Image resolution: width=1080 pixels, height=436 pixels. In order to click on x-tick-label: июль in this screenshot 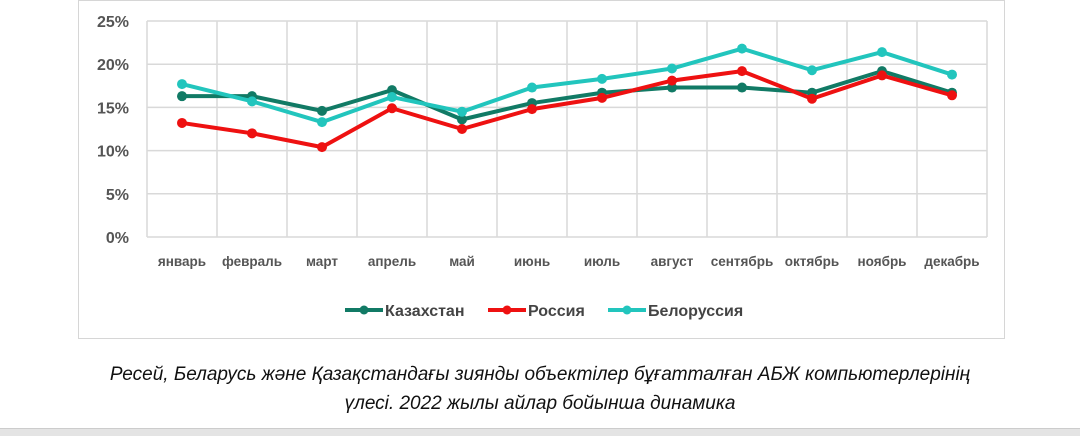, I will do `click(602, 261)`.